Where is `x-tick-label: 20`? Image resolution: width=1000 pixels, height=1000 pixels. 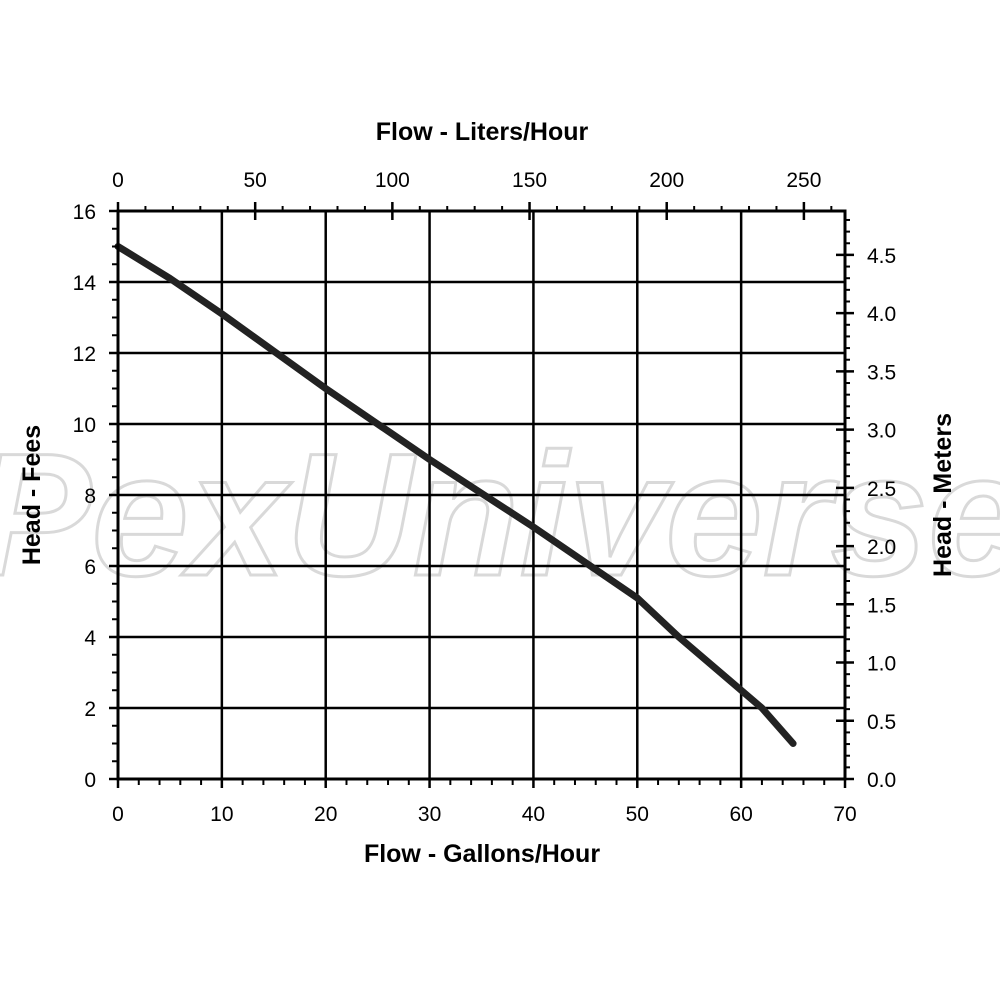
x-tick-label: 20 is located at coordinates (325, 814).